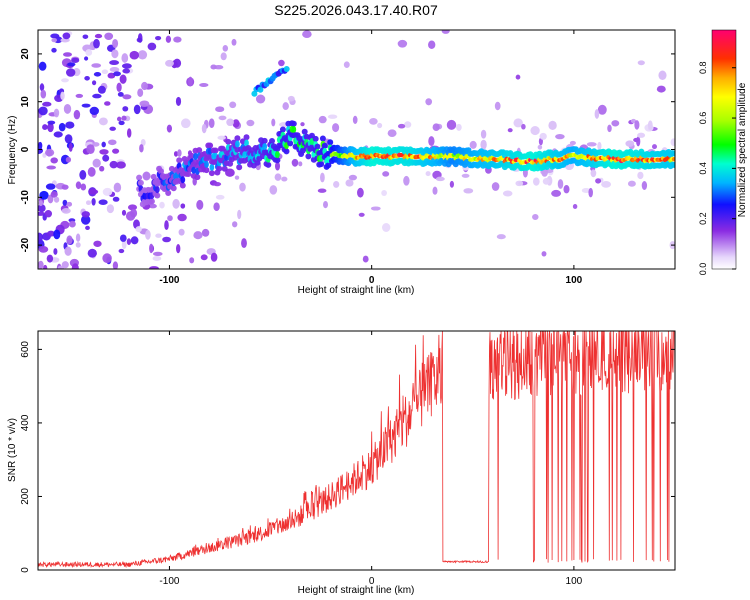  Describe the element at coordinates (25, 149) in the screenshot. I see `heatmap-y-tick-label: 0` at that location.